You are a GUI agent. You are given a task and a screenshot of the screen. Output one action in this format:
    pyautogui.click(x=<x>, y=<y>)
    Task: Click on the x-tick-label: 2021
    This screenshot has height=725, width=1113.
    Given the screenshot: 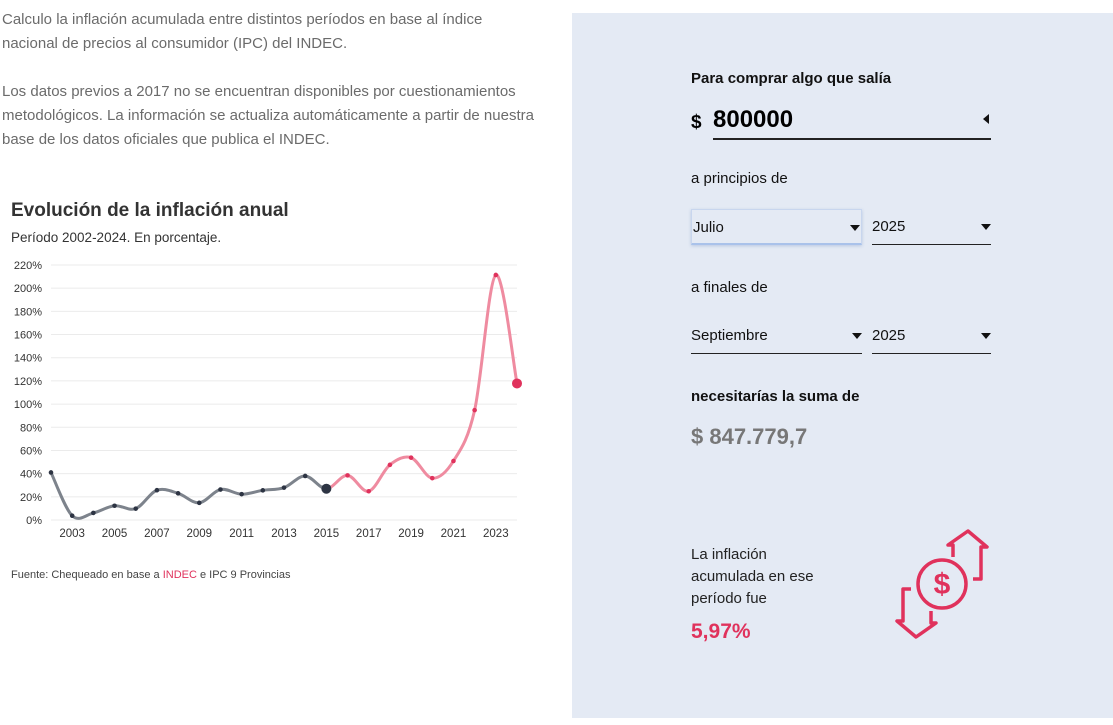 What is the action you would take?
    pyautogui.click(x=454, y=534)
    